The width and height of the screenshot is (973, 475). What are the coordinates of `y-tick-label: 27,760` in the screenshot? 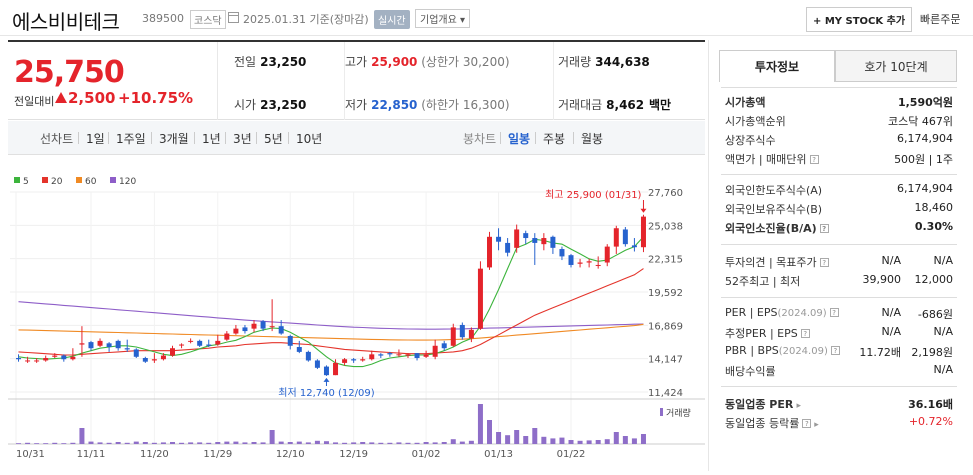 It's located at (665, 193).